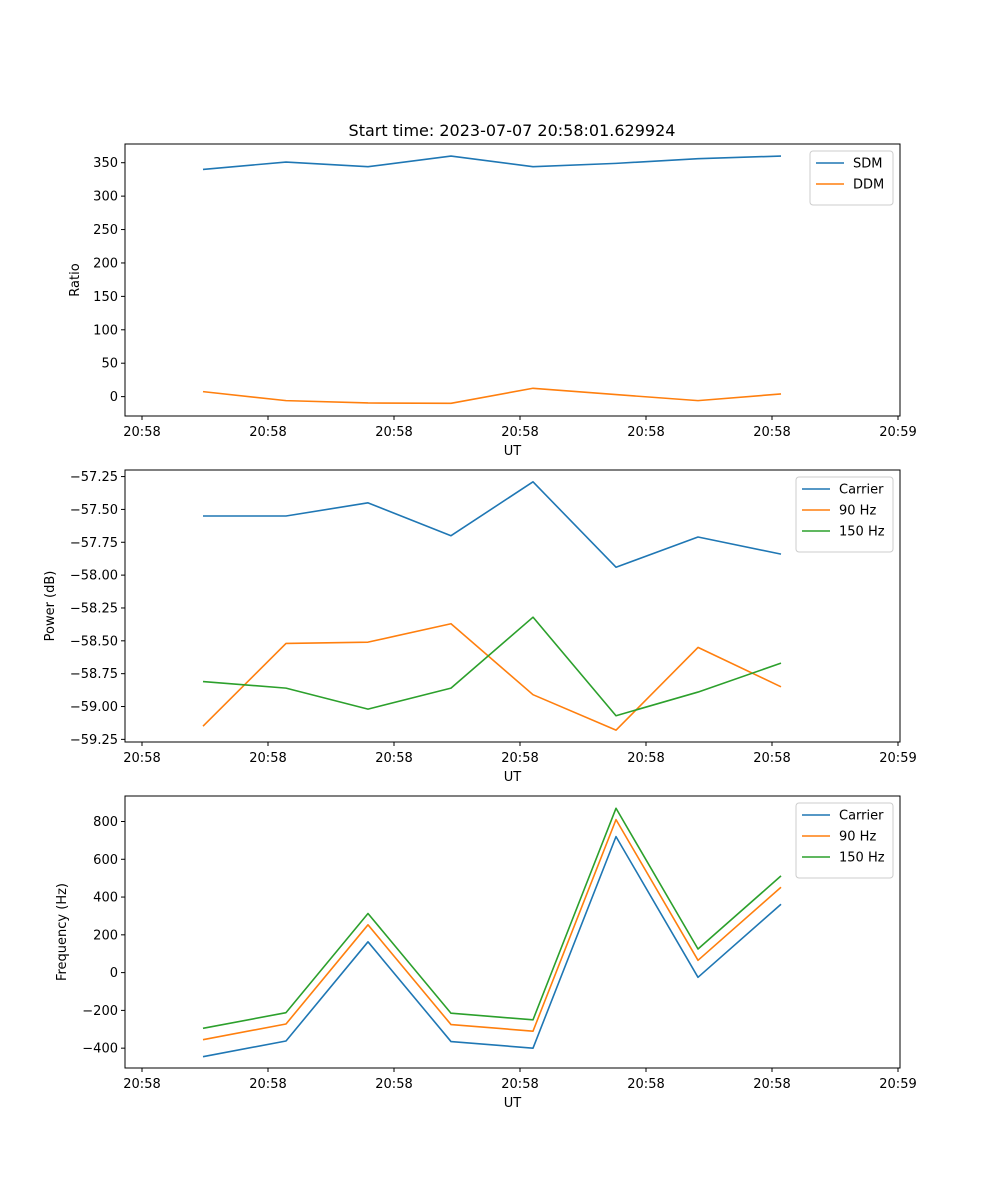 This screenshot has width=1000, height=1200. Describe the element at coordinates (50, 606) in the screenshot. I see `y-axis-label: Power (dB)` at that location.